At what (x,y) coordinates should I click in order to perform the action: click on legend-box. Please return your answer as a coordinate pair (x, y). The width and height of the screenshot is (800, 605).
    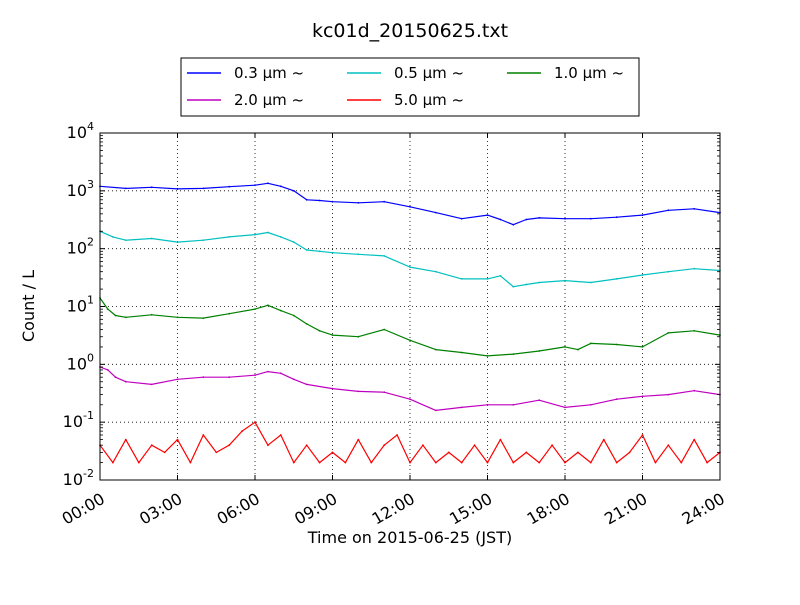
    Looking at the image, I should click on (410, 87).